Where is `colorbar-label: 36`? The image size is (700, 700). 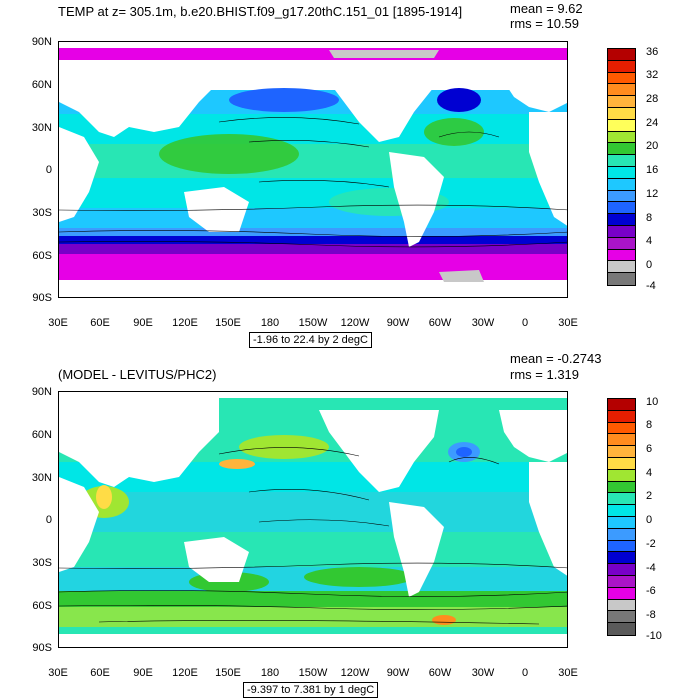 colorbar-label: 36 is located at coordinates (652, 52).